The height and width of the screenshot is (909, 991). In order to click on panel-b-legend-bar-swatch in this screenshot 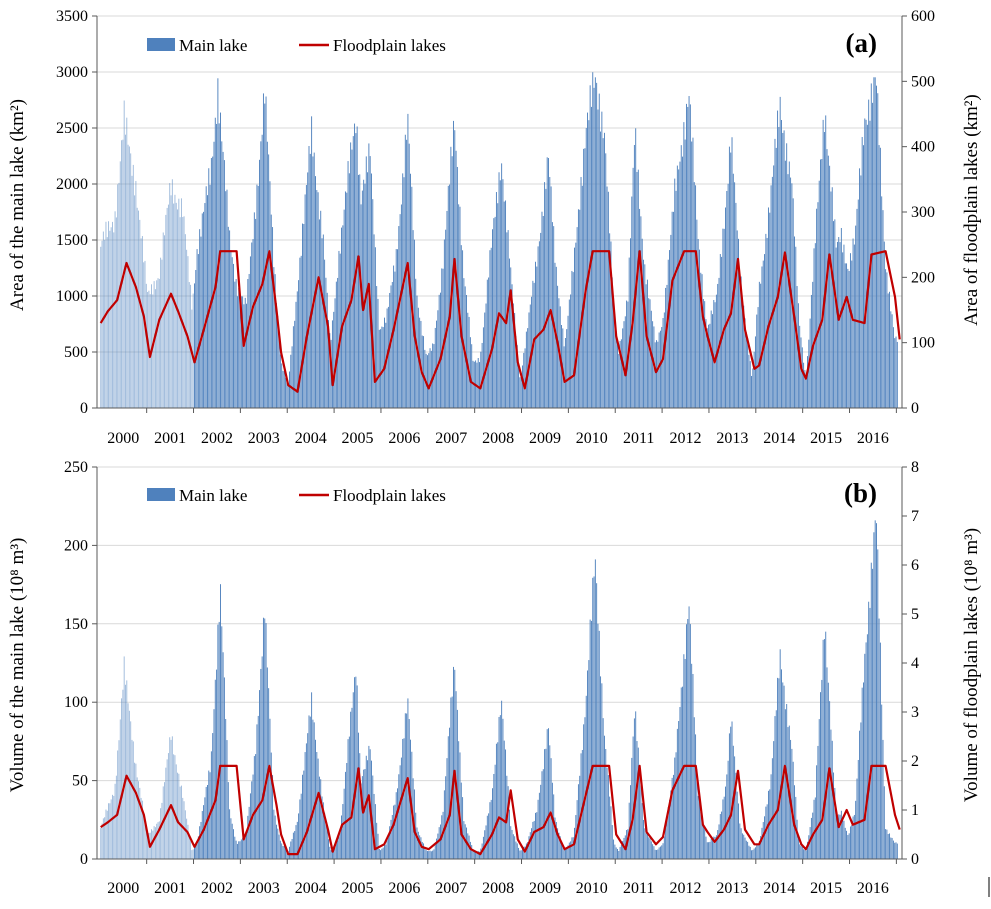, I will do `click(161, 494)`.